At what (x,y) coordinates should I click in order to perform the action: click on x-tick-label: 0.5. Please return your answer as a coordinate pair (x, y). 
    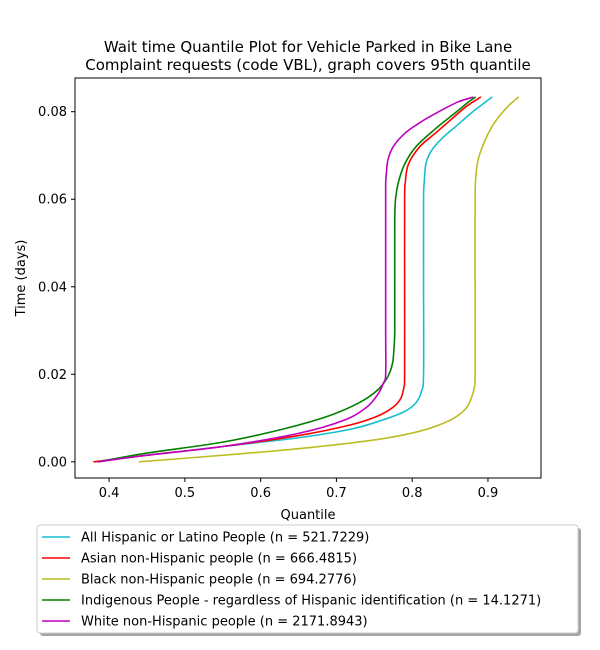
    Looking at the image, I should click on (185, 493).